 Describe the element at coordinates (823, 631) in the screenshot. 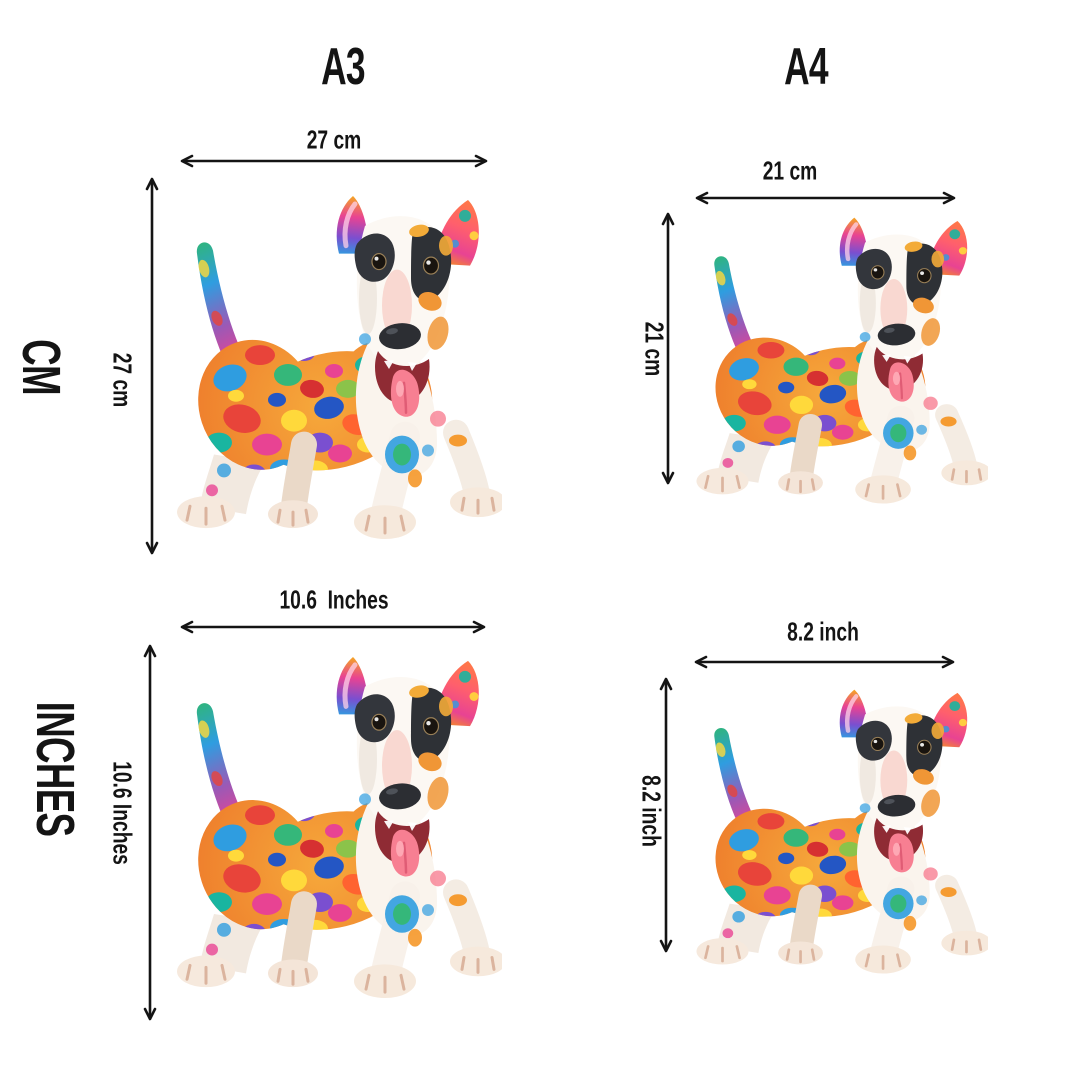

I see `width-label-a4-inches: 8.2 inch` at that location.